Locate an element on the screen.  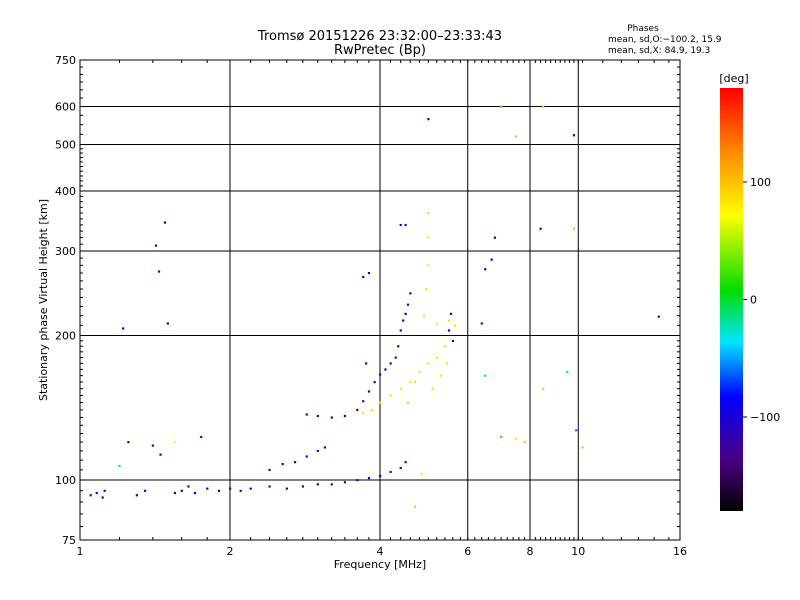
y-axis-label: Stationary phase Virtual Height [km] is located at coordinates (43, 300).